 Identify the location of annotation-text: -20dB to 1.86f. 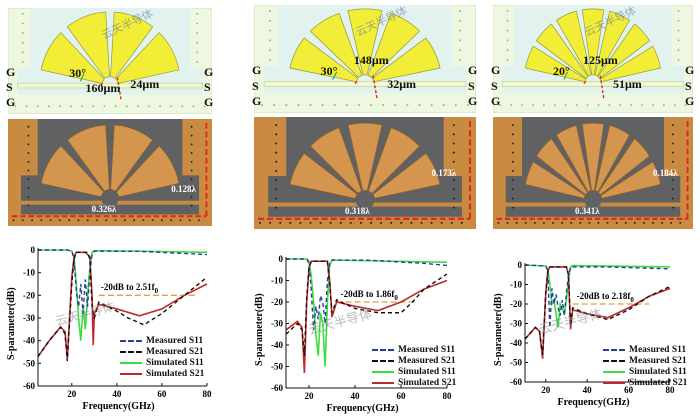
(367, 294).